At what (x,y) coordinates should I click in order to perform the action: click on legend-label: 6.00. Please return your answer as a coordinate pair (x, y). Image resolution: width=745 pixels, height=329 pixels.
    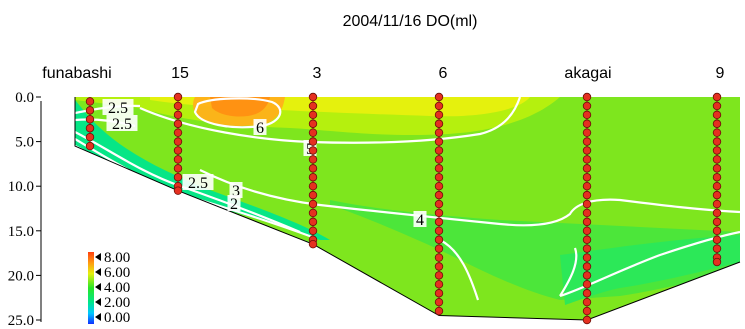
    Looking at the image, I should click on (117, 273).